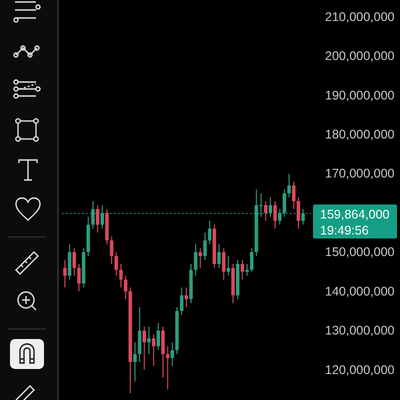 The image size is (400, 400). I want to click on y-tick-label: 210,000,000, so click(360, 17).